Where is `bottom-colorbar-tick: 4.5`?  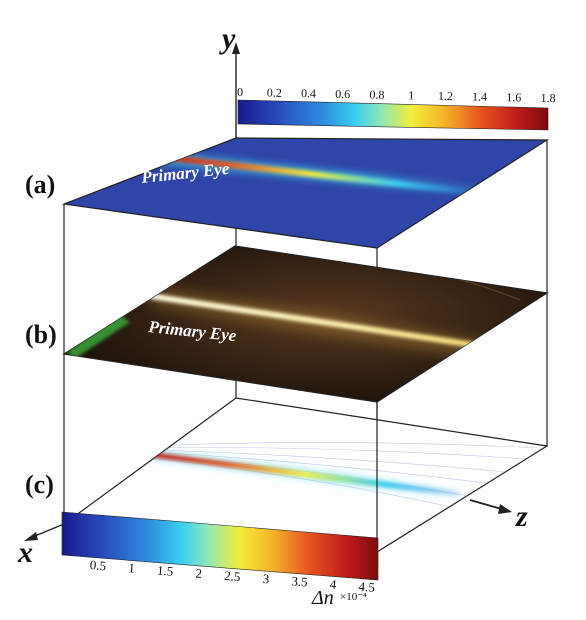
bottom-colorbar-tick: 4.5 is located at coordinates (366, 587).